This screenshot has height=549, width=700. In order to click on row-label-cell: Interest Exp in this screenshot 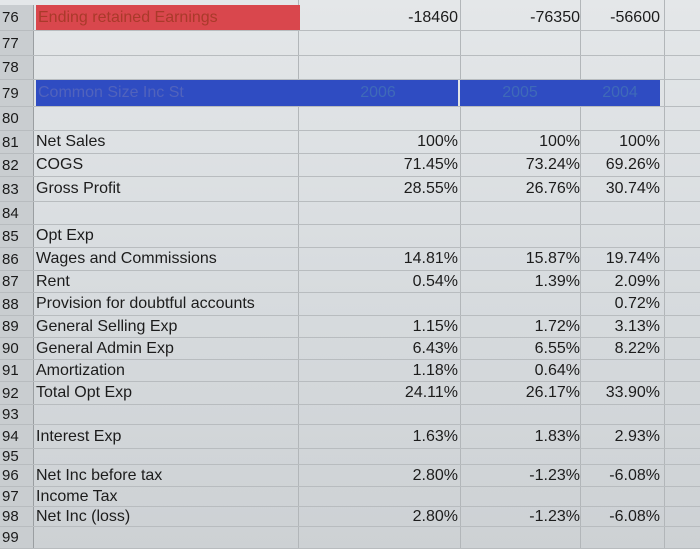, I will do `click(79, 436)`.